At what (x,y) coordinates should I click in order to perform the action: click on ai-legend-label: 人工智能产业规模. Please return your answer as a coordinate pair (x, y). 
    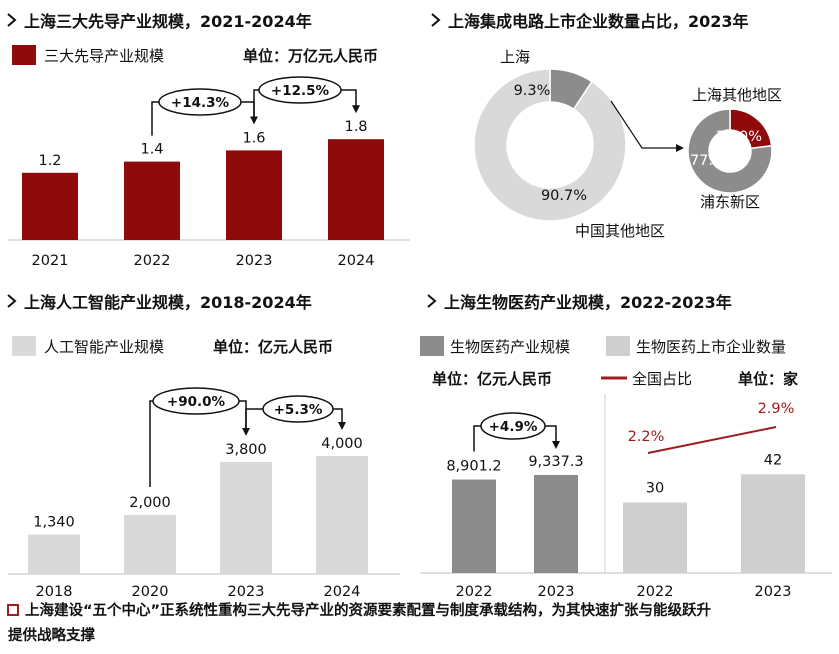
    Looking at the image, I should click on (104, 347).